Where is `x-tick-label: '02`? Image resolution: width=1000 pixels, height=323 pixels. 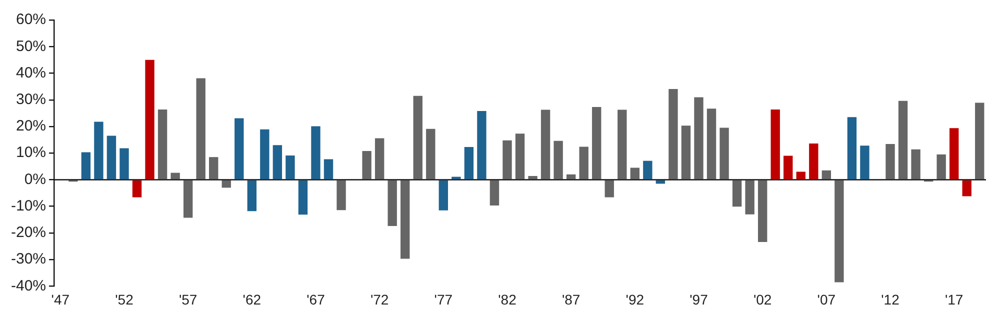
x-tick-label: '02 is located at coordinates (762, 299).